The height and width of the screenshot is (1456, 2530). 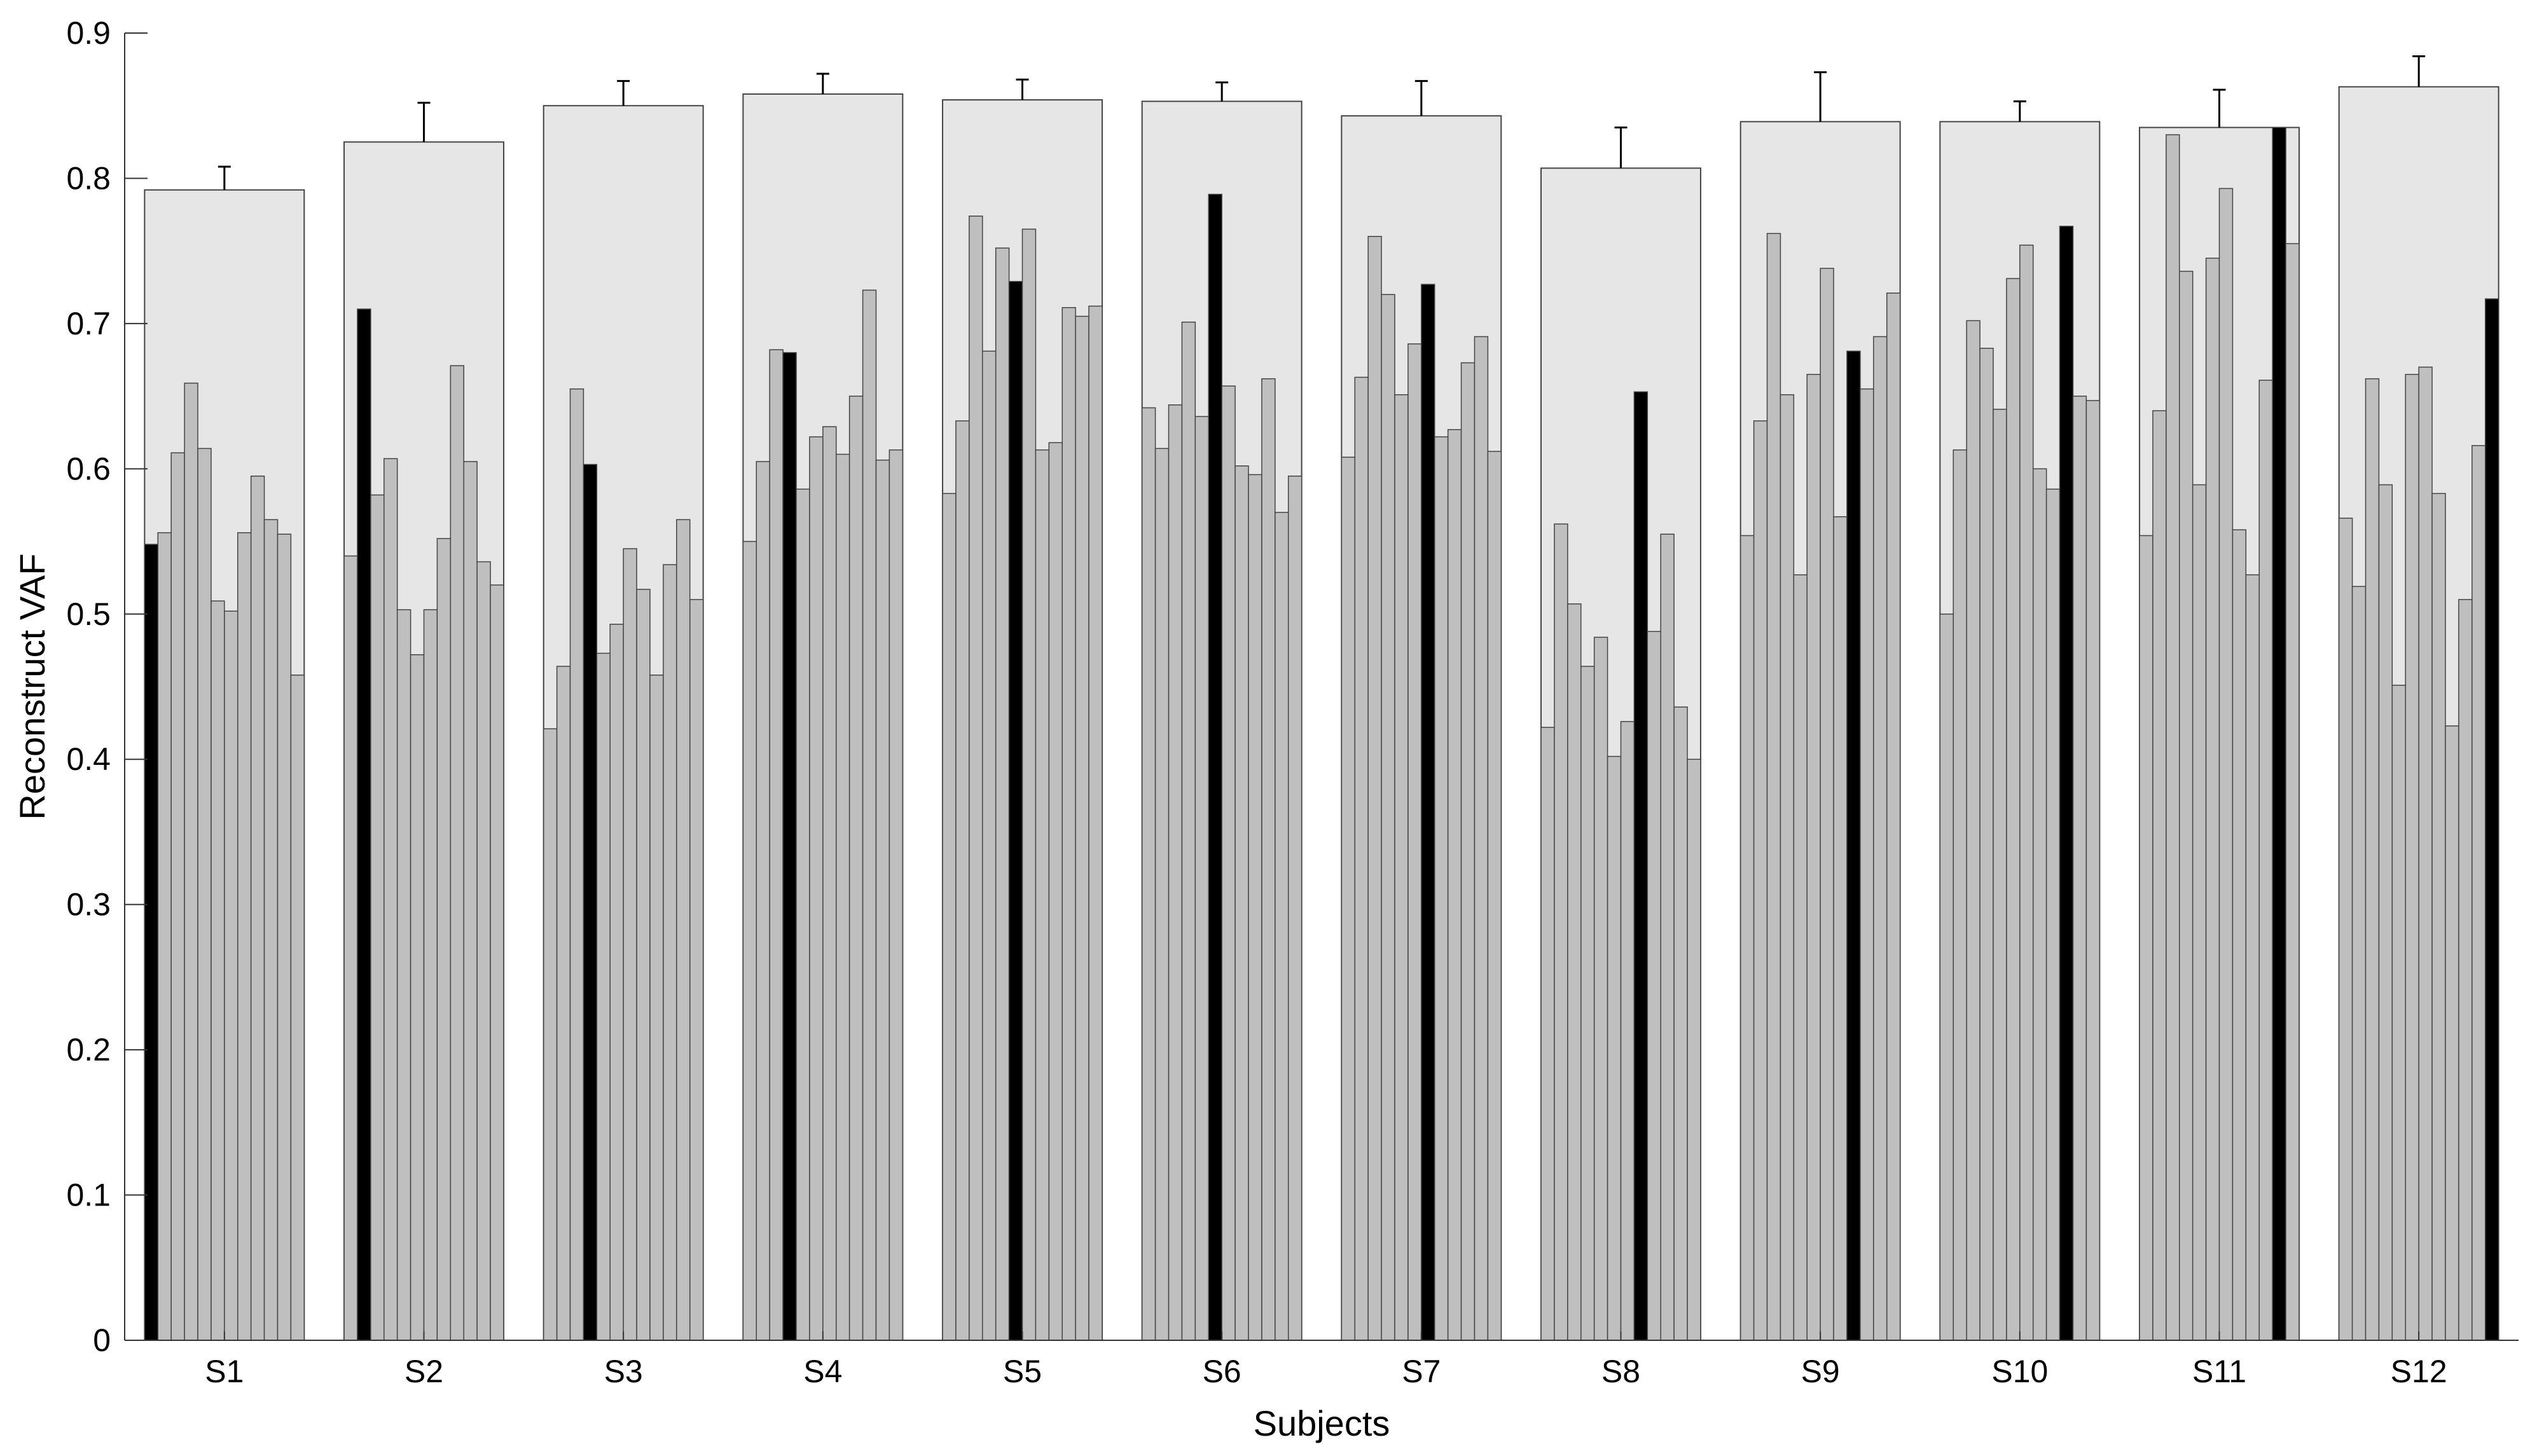 I want to click on subject-group-s7, so click(x=1421, y=710).